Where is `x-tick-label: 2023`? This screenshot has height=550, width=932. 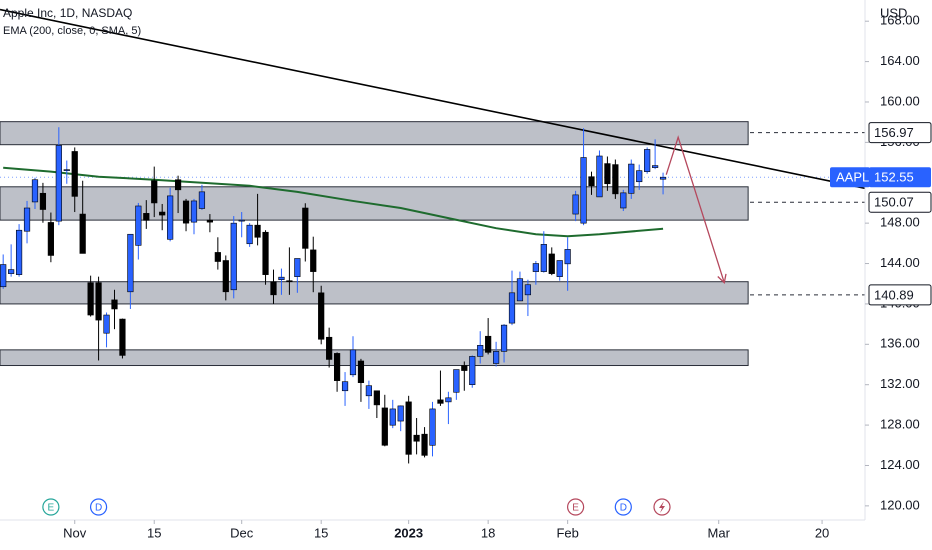
x-tick-label: 2023 is located at coordinates (408, 532).